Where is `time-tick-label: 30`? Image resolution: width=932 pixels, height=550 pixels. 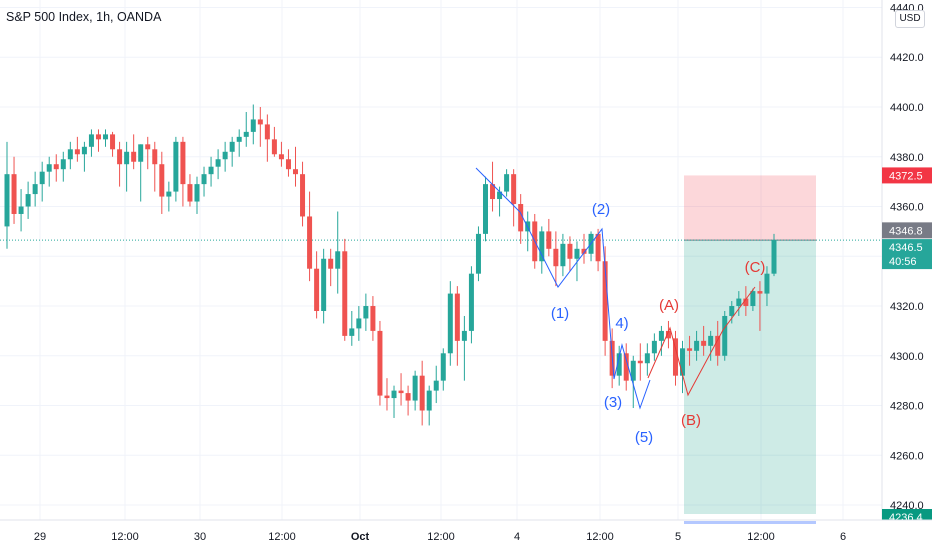 time-tick-label: 30 is located at coordinates (200, 537).